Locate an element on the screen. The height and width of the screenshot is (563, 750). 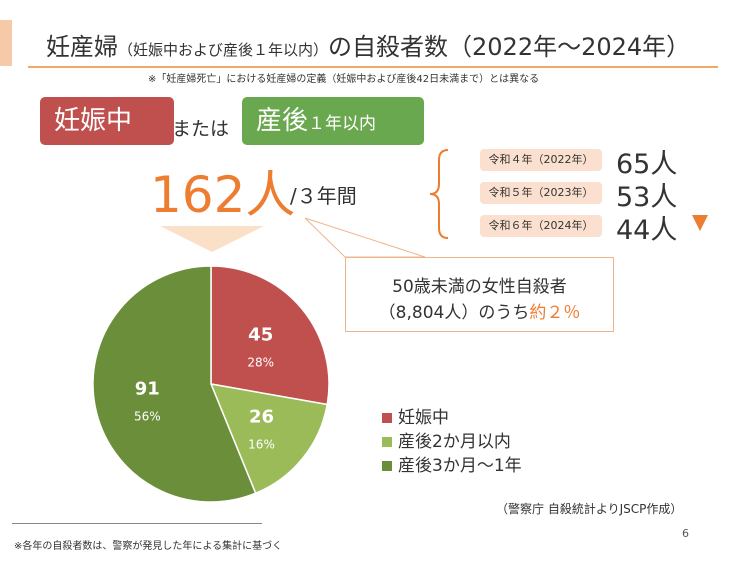
year-2024-label: 令和６年（2024年） is located at coordinates (541, 226).